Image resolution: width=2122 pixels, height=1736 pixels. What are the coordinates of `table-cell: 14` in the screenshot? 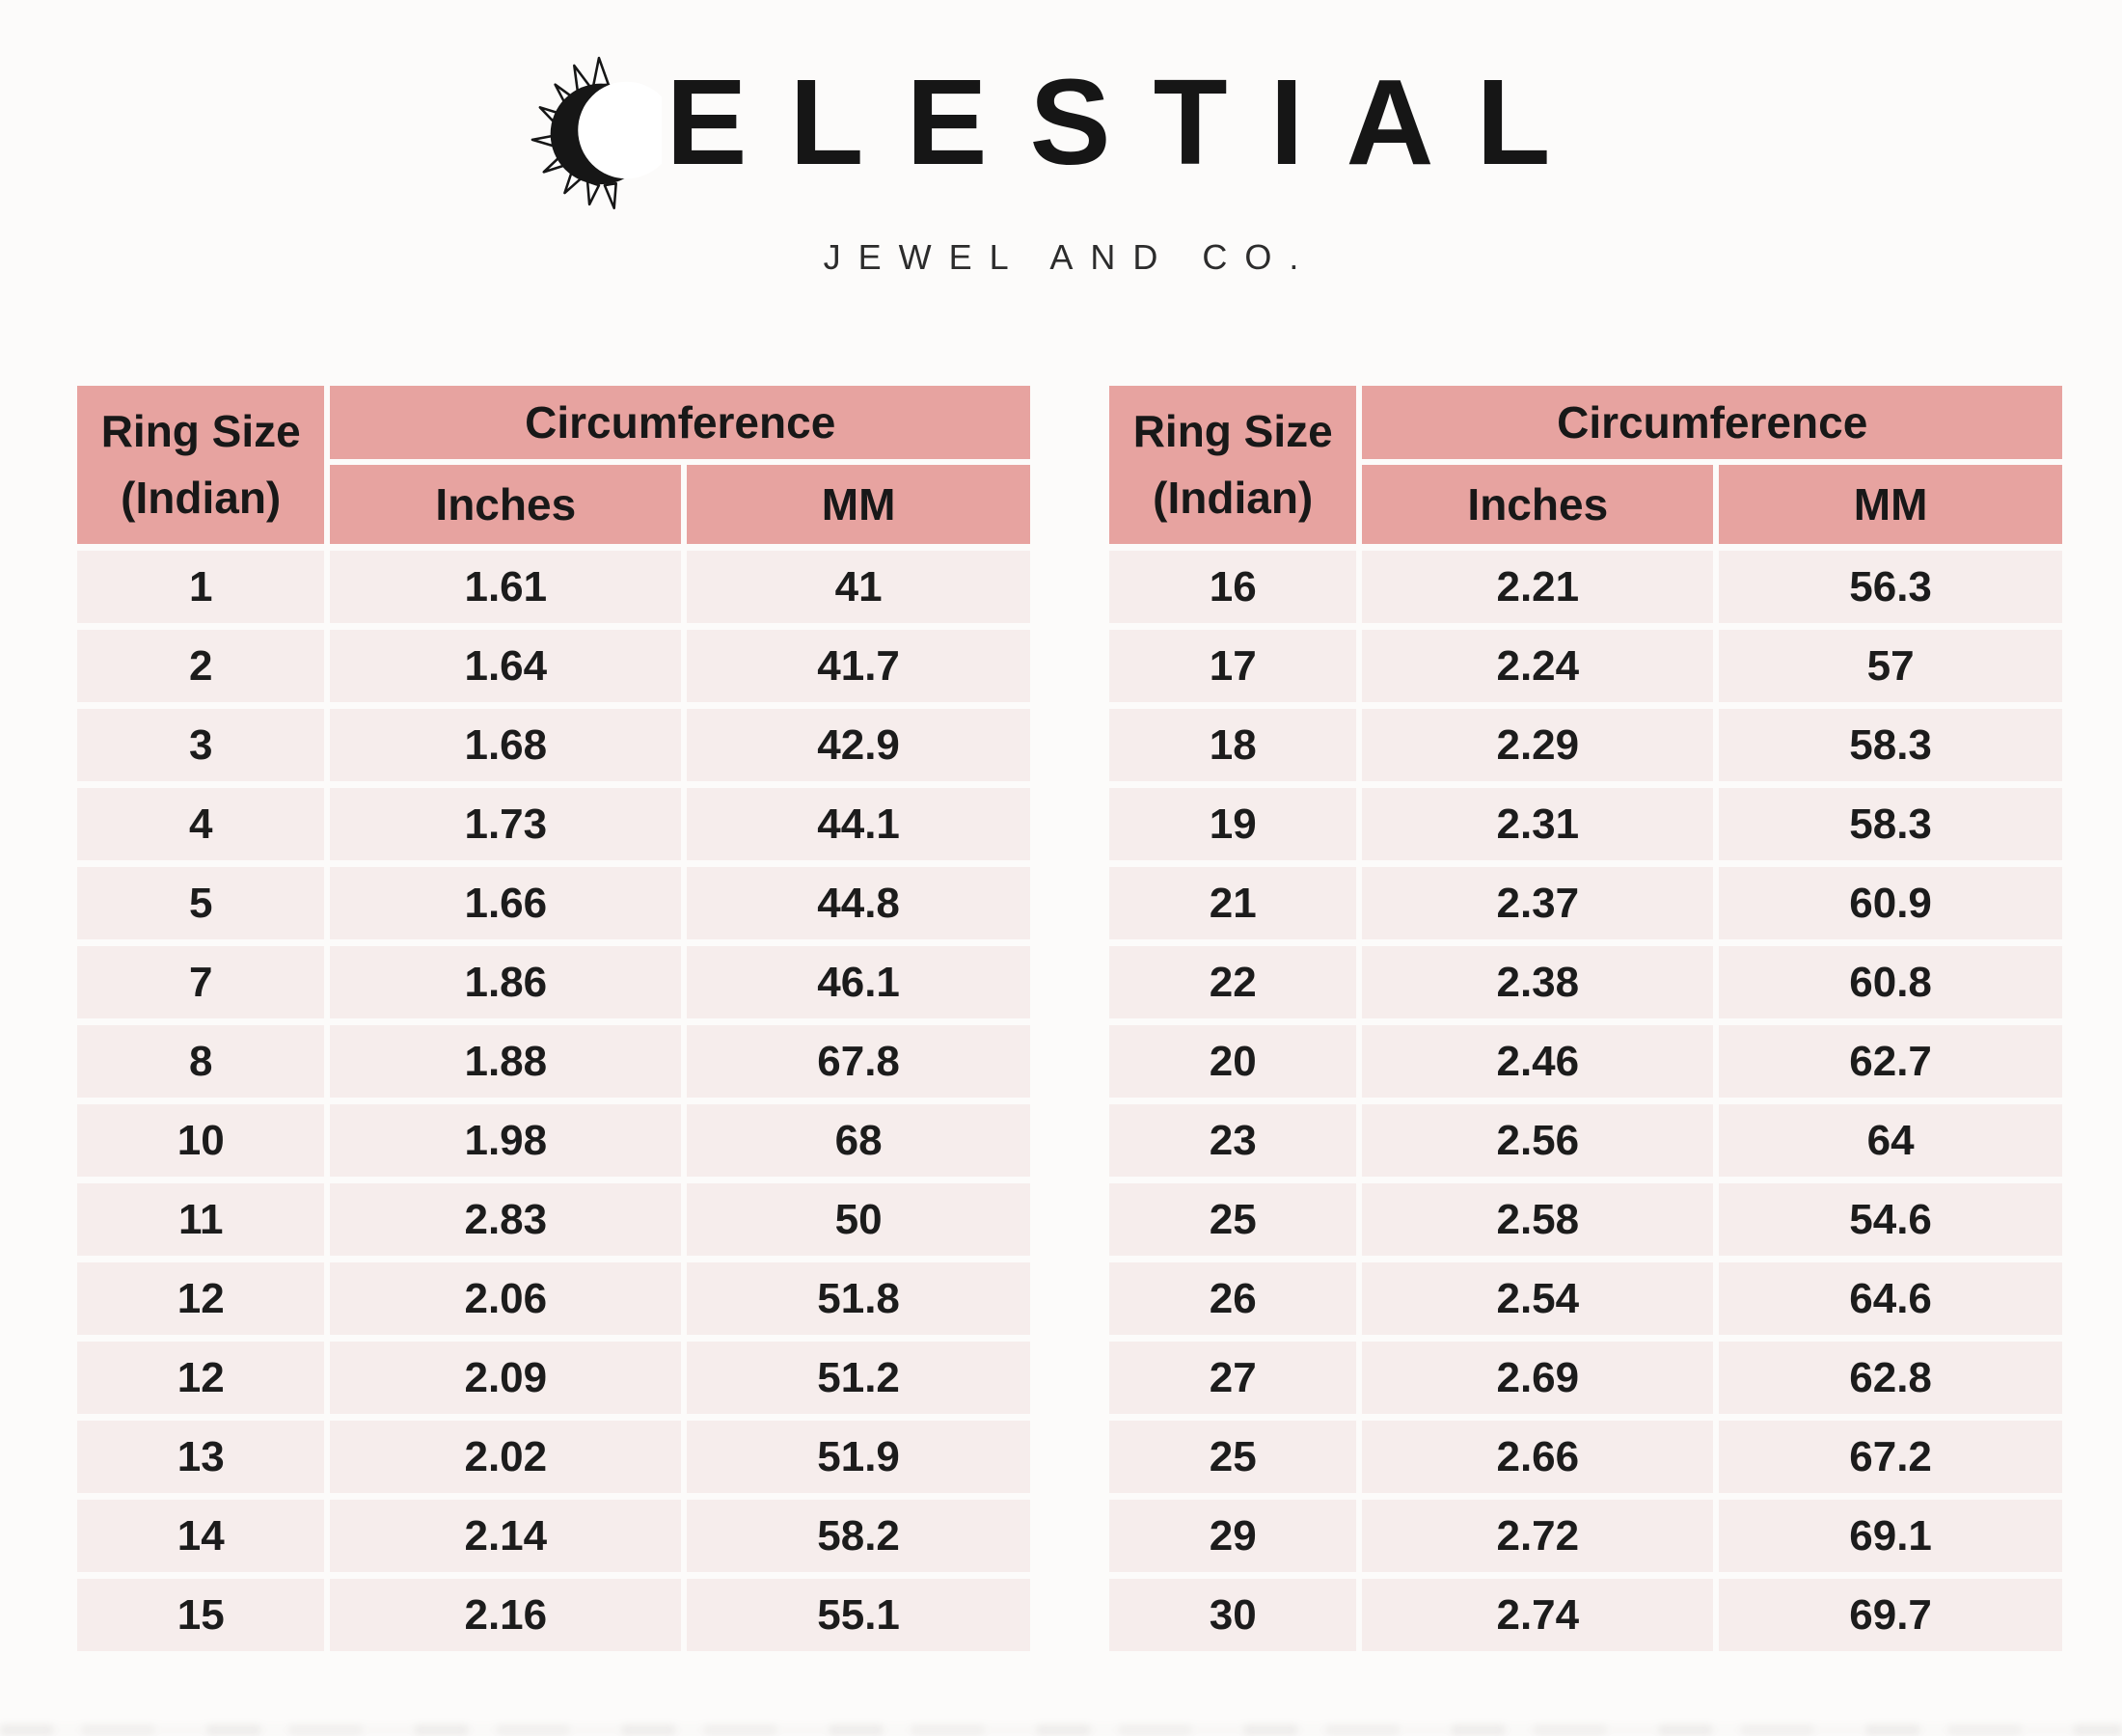 It's located at (201, 1536).